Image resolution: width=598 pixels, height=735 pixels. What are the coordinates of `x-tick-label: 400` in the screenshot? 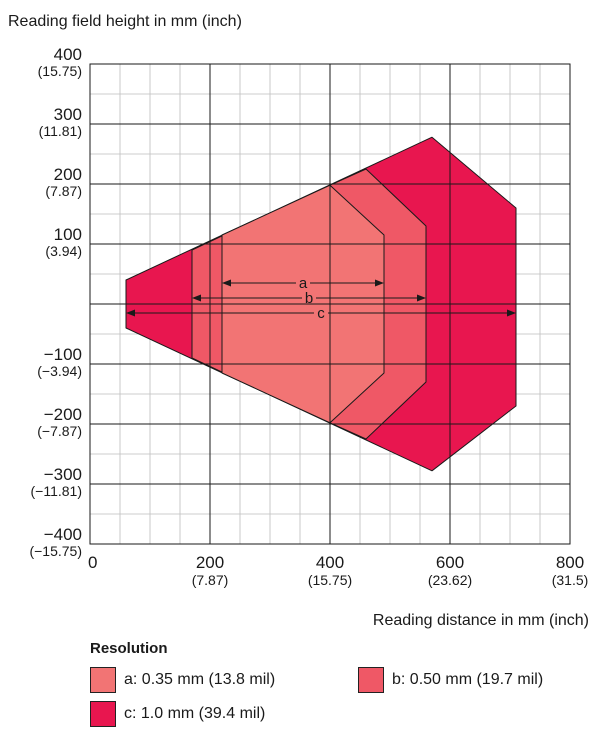 It's located at (330, 562).